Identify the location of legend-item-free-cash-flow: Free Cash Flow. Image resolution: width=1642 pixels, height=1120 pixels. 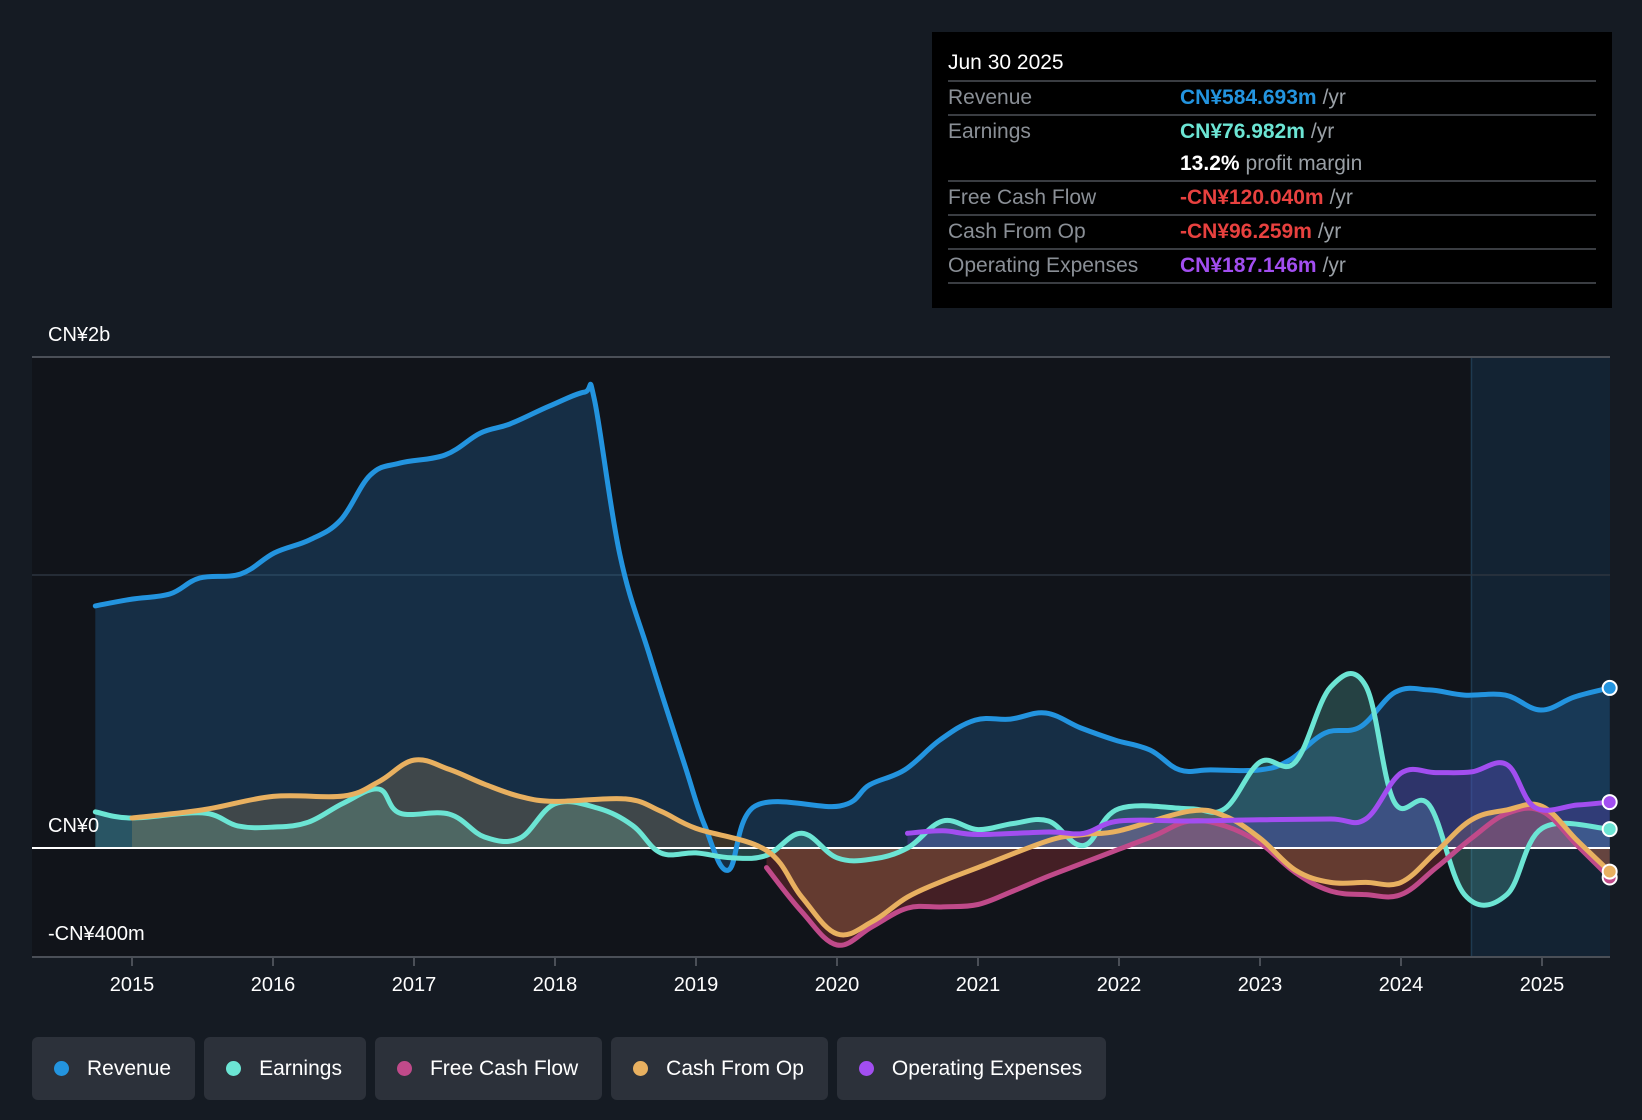
(488, 1068).